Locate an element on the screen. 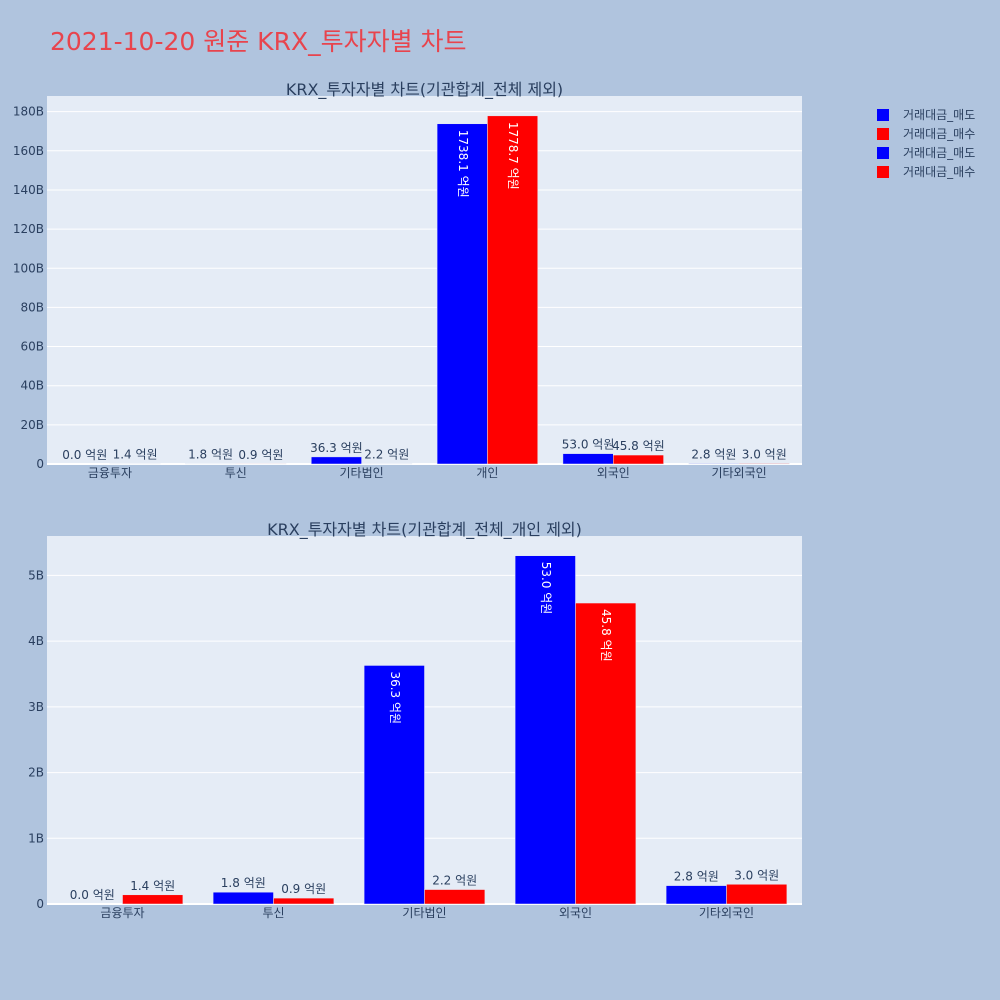 Image resolution: width=1000 pixels, height=1000 pixels. y-tick-label: 2B is located at coordinates (36, 773).